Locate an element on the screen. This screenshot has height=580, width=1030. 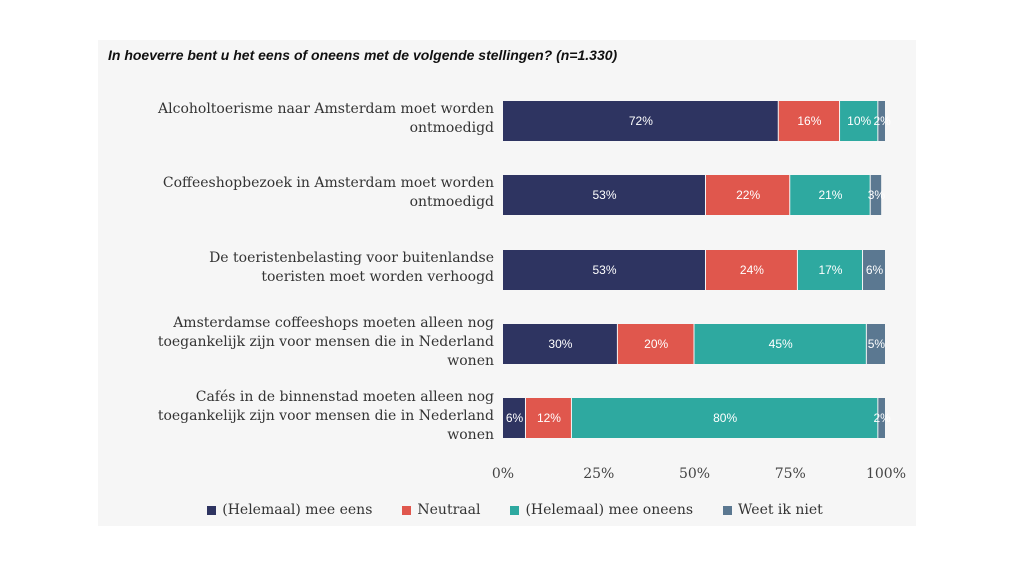
data-label: 10% is located at coordinates (859, 121).